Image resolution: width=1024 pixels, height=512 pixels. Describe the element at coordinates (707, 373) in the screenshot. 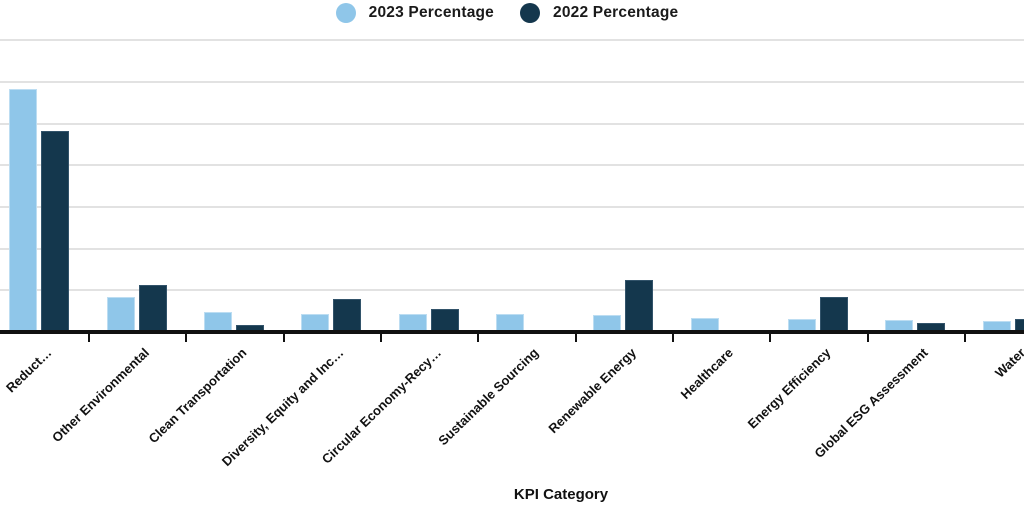

I see `x-axis-label-healthcare: Healthcare` at that location.